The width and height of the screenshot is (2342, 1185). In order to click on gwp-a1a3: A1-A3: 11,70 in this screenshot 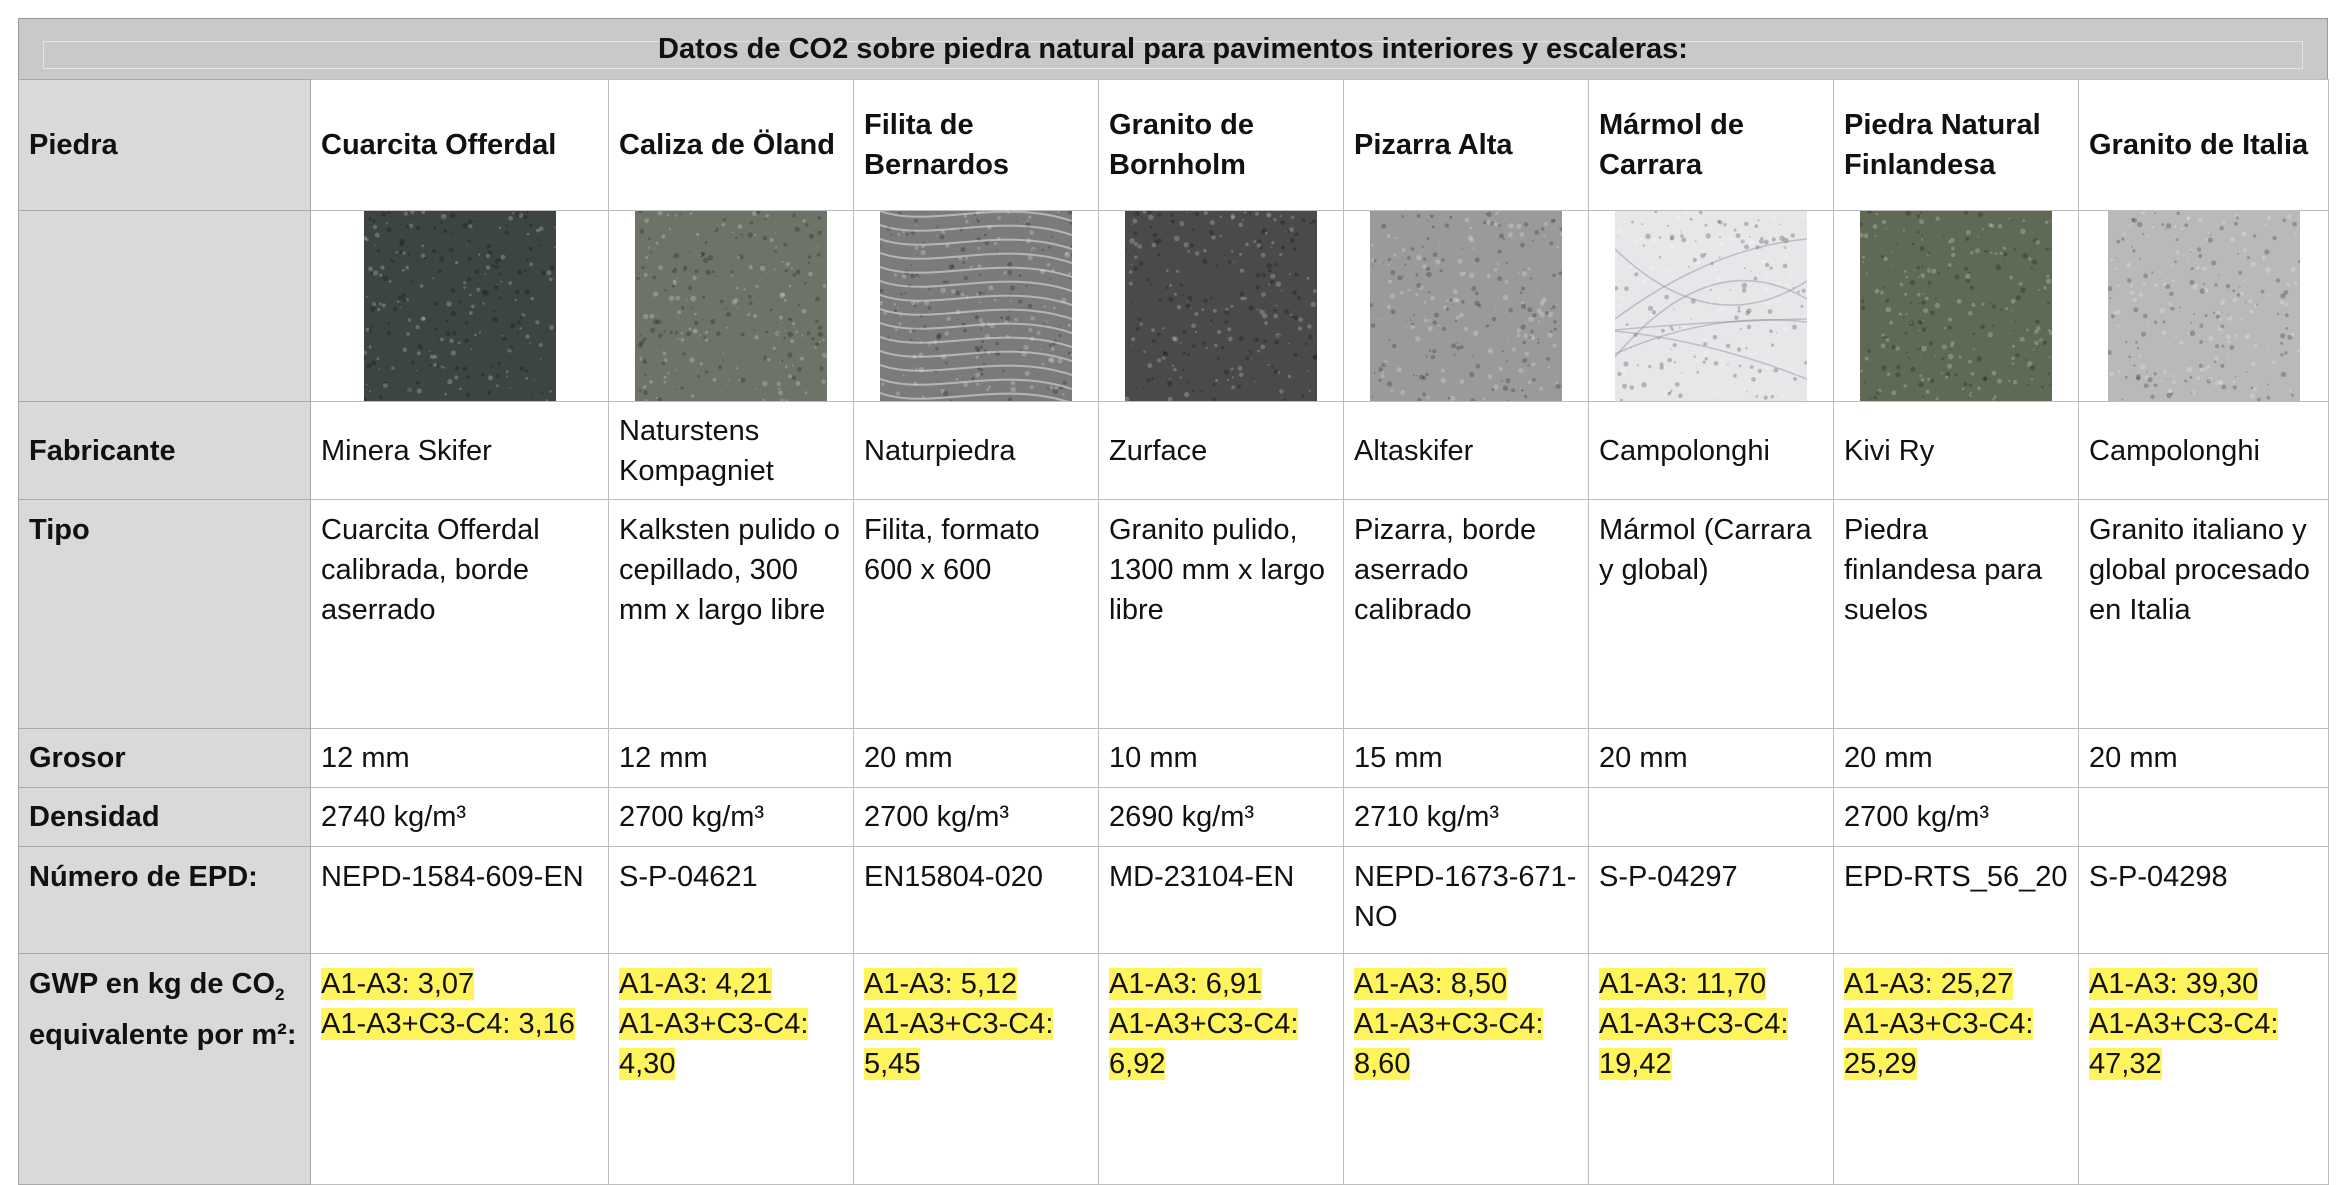, I will do `click(1683, 984)`.